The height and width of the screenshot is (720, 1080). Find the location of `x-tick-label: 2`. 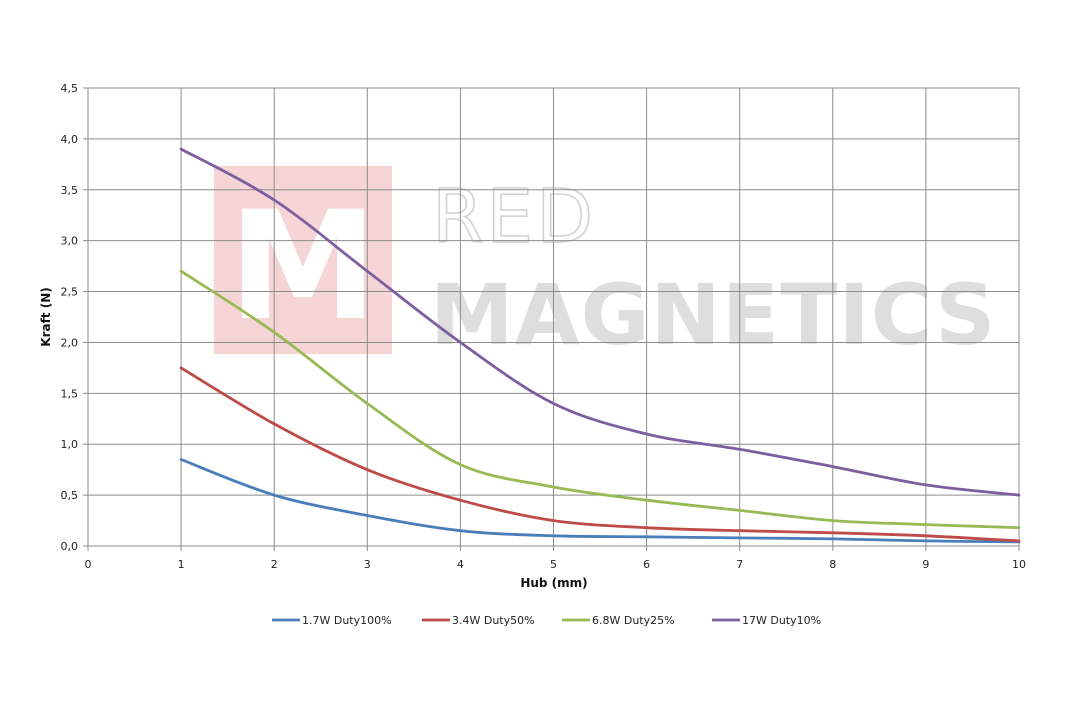

x-tick-label: 2 is located at coordinates (274, 564).